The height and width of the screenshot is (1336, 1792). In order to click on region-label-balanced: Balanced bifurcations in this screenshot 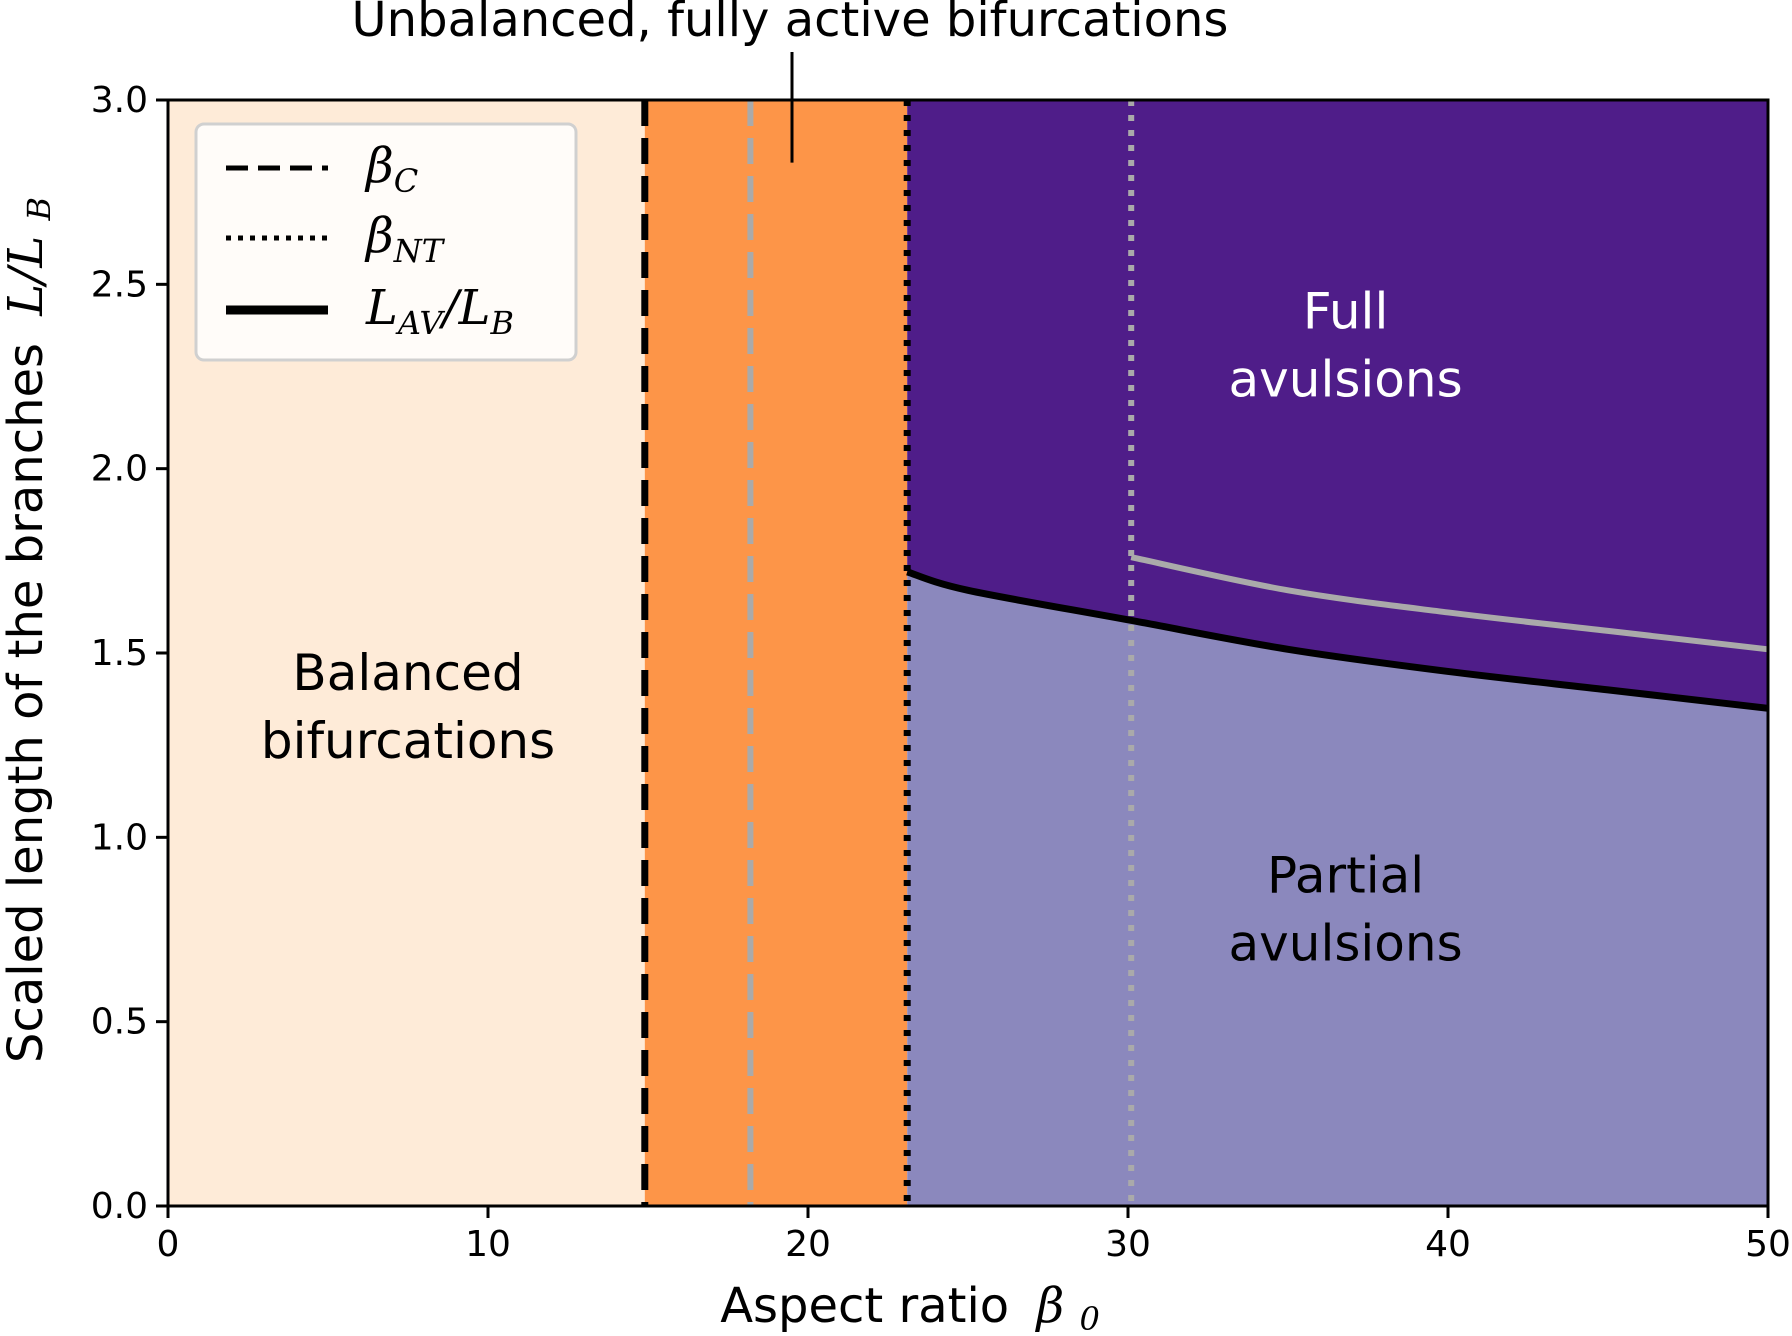, I will do `click(408, 707)`.